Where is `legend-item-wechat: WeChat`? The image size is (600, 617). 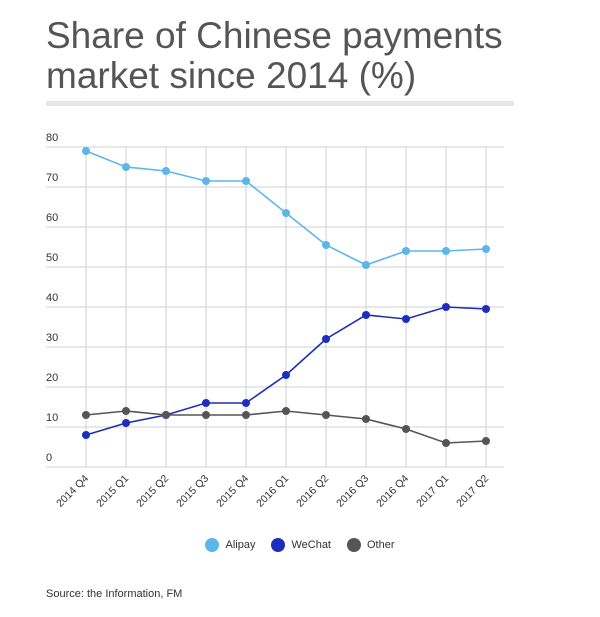
legend-item-wechat: WeChat is located at coordinates (301, 545).